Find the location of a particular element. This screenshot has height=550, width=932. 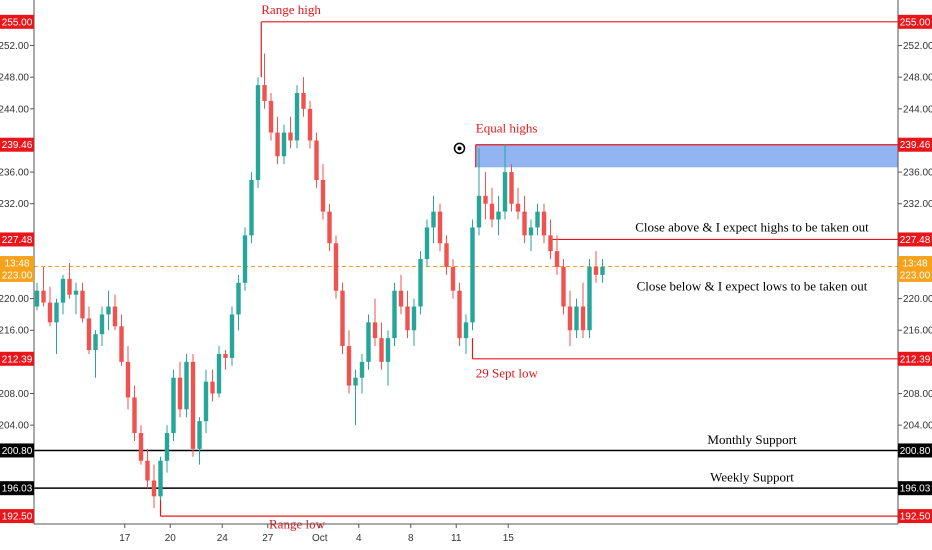

current-price-label-left is located at coordinates (17, 274).